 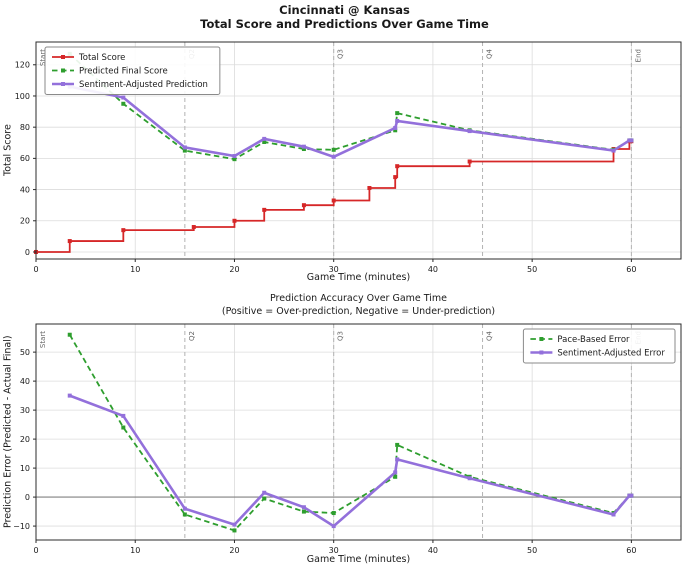 What do you see at coordinates (593, 340) in the screenshot?
I see `legend-label: Pace-Based Error` at bounding box center [593, 340].